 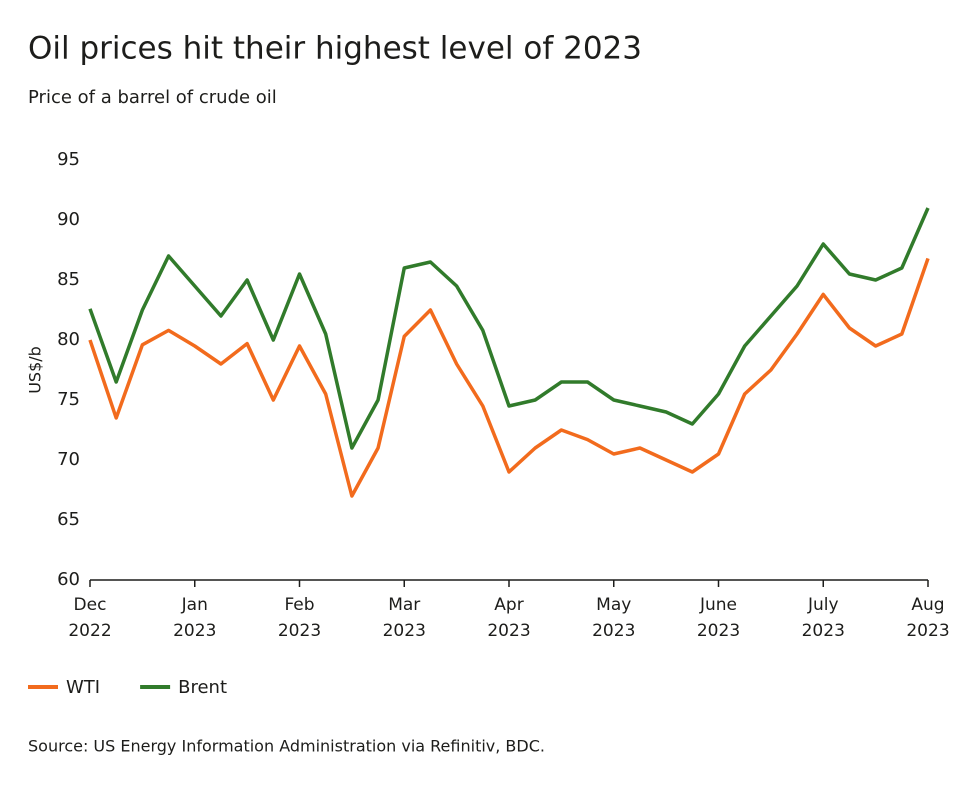 I want to click on x-tick-label: May 2023, so click(x=614, y=618).